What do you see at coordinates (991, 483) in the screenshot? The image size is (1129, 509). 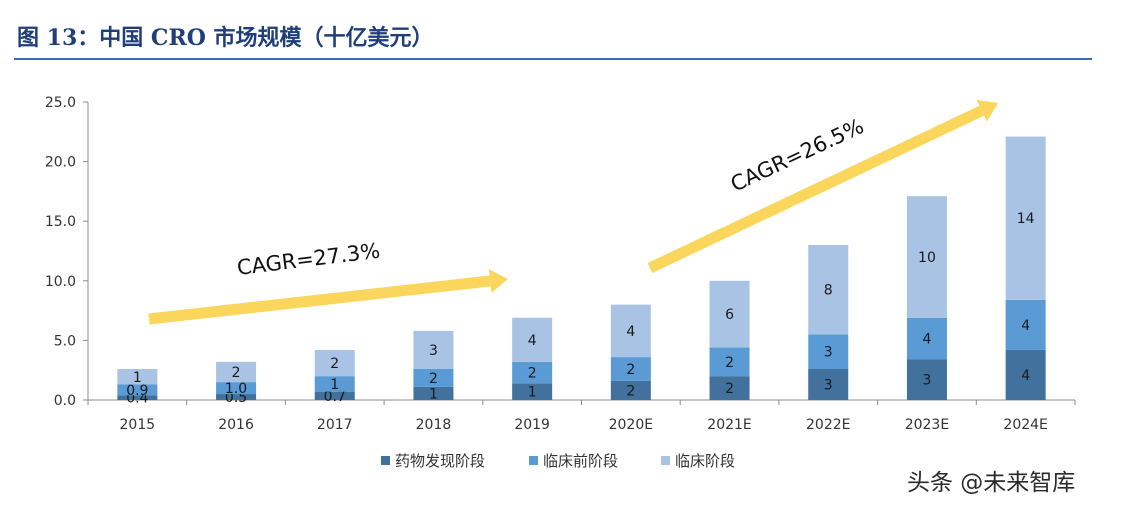 I see `watermark: 头条 @未来智库` at bounding box center [991, 483].